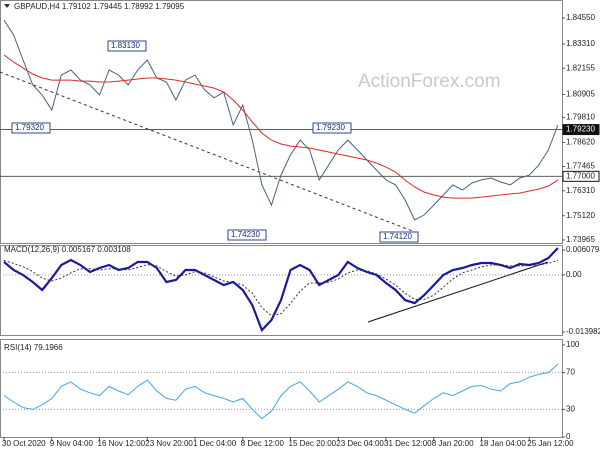 This screenshot has width=600, height=450. I want to click on level-label: 1.77000, so click(580, 175).